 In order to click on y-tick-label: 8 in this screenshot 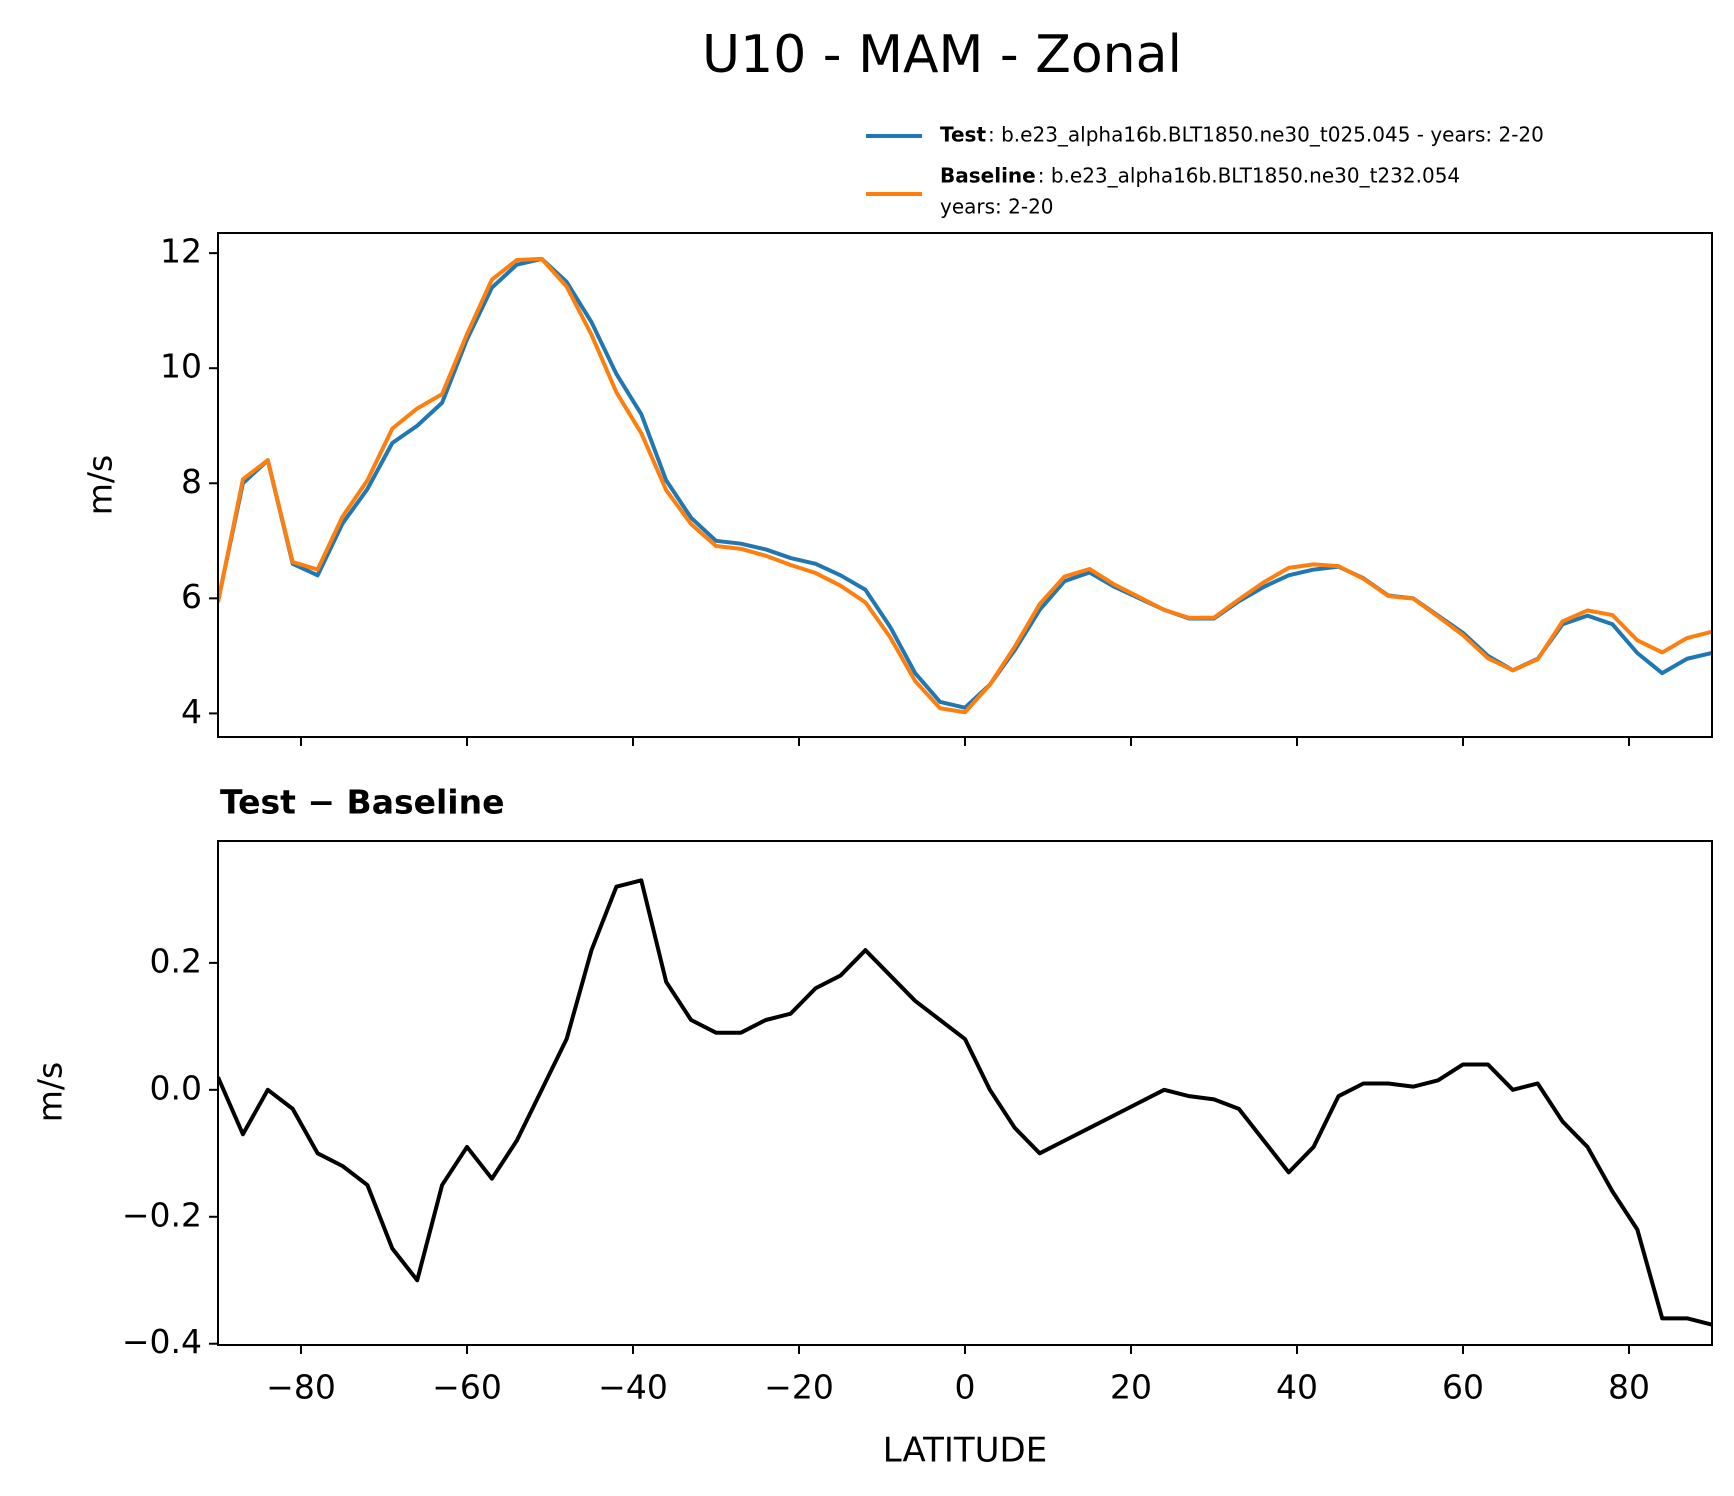, I will do `click(191, 481)`.